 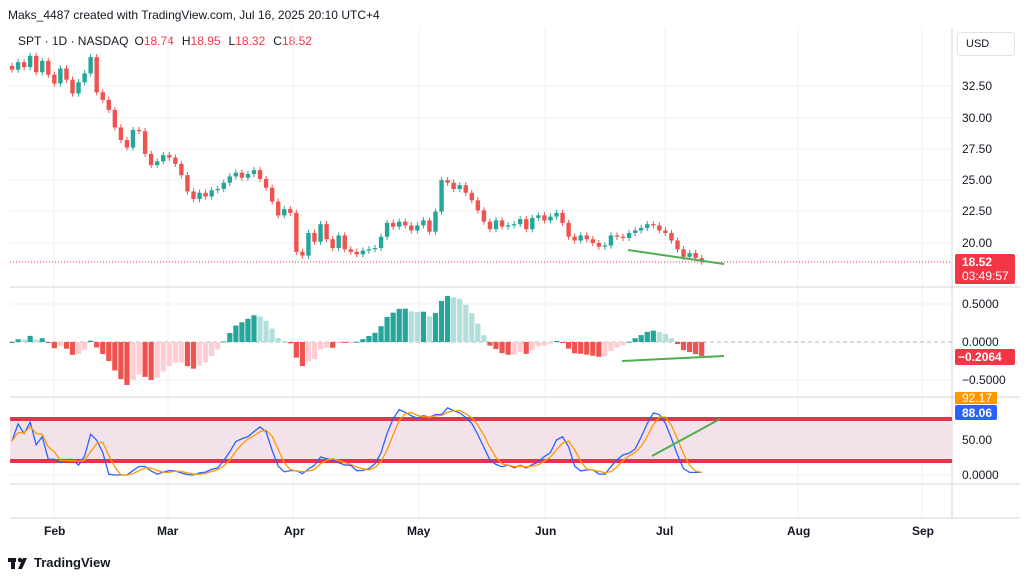 I want to click on macd-last-value: −0.2064, so click(x=980, y=357).